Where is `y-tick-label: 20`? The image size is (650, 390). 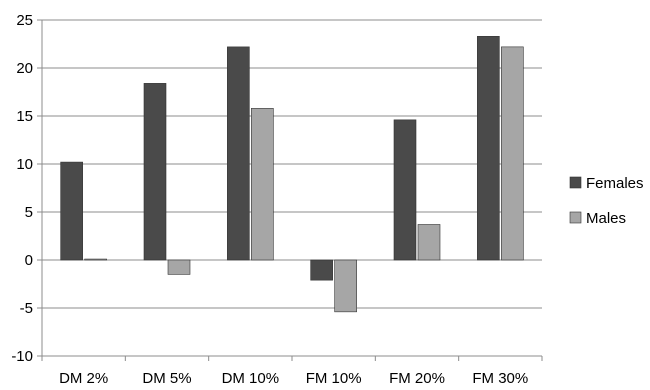 y-tick-label: 20 is located at coordinates (24, 68).